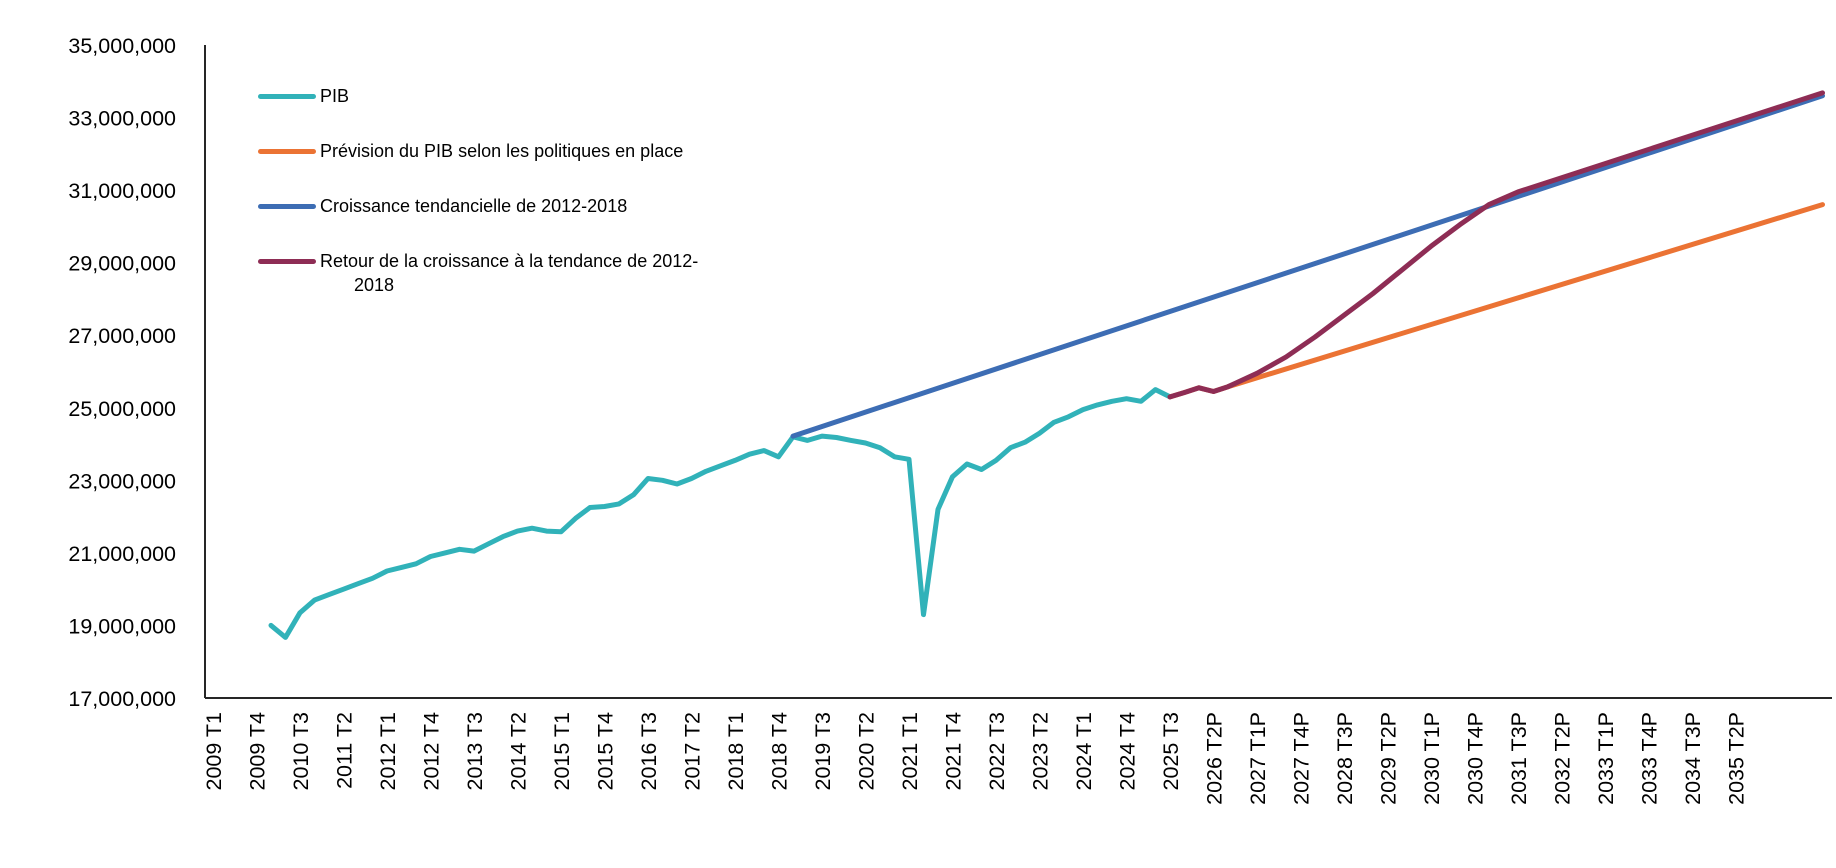 The width and height of the screenshot is (1836, 868). I want to click on prevision-series-swatch, so click(287, 151).